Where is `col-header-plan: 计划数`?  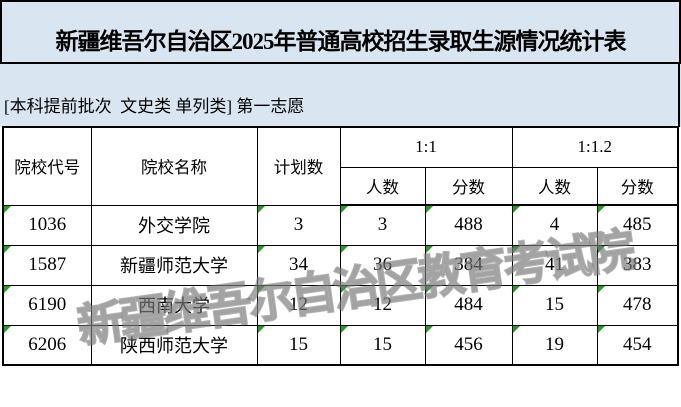 col-header-plan: 计划数 is located at coordinates (298, 166).